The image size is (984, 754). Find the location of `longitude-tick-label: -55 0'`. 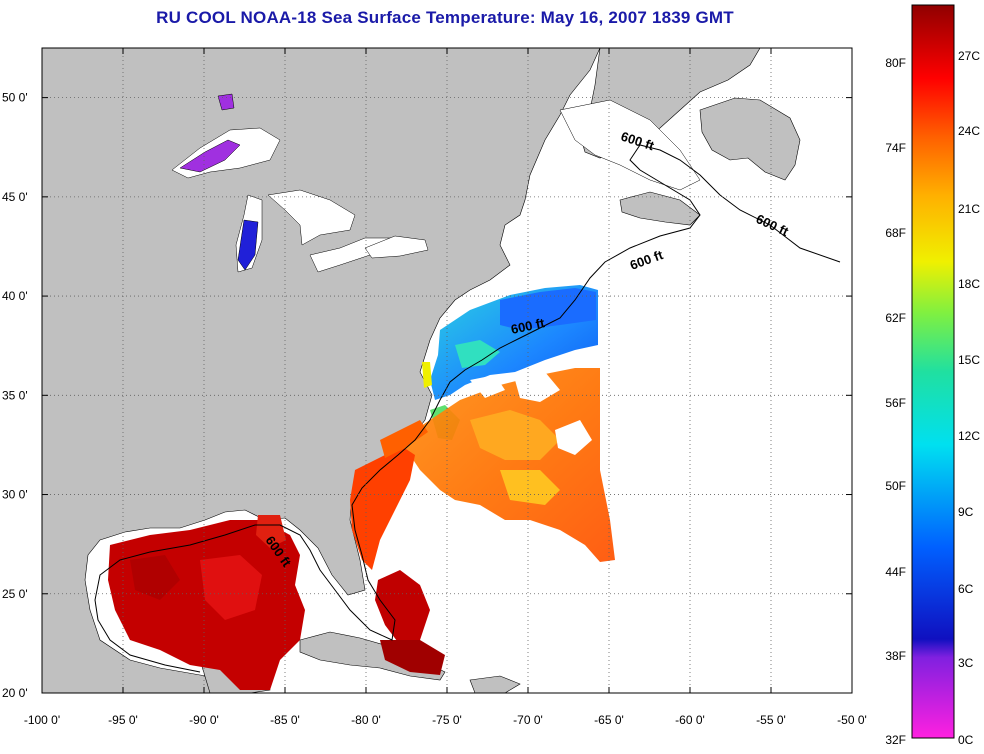

longitude-tick-label: -55 0' is located at coordinates (771, 720).